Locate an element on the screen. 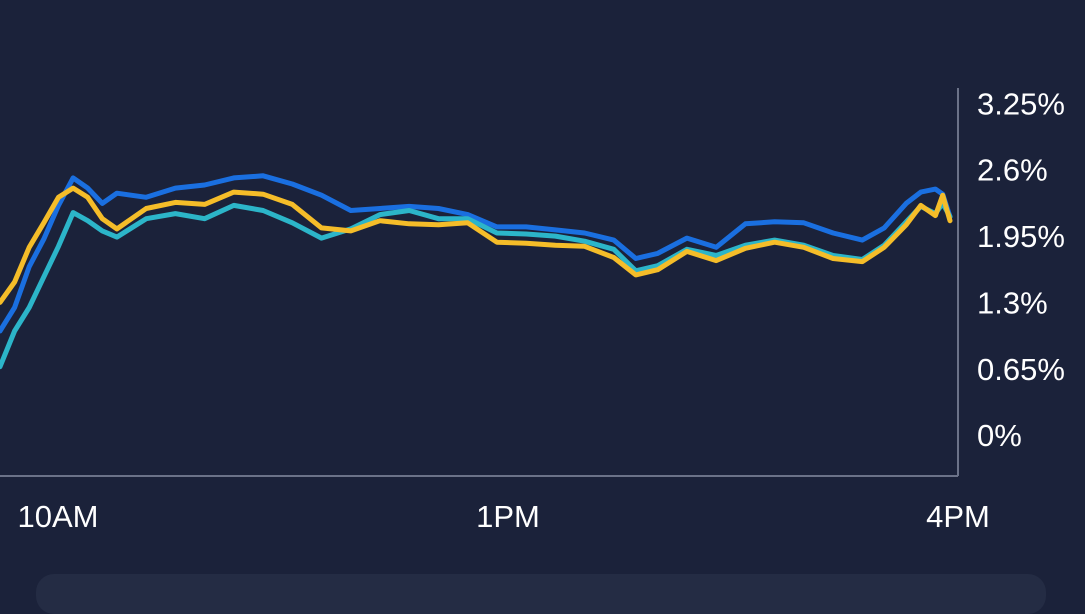  x-tick-label: 1PM is located at coordinates (508, 516).